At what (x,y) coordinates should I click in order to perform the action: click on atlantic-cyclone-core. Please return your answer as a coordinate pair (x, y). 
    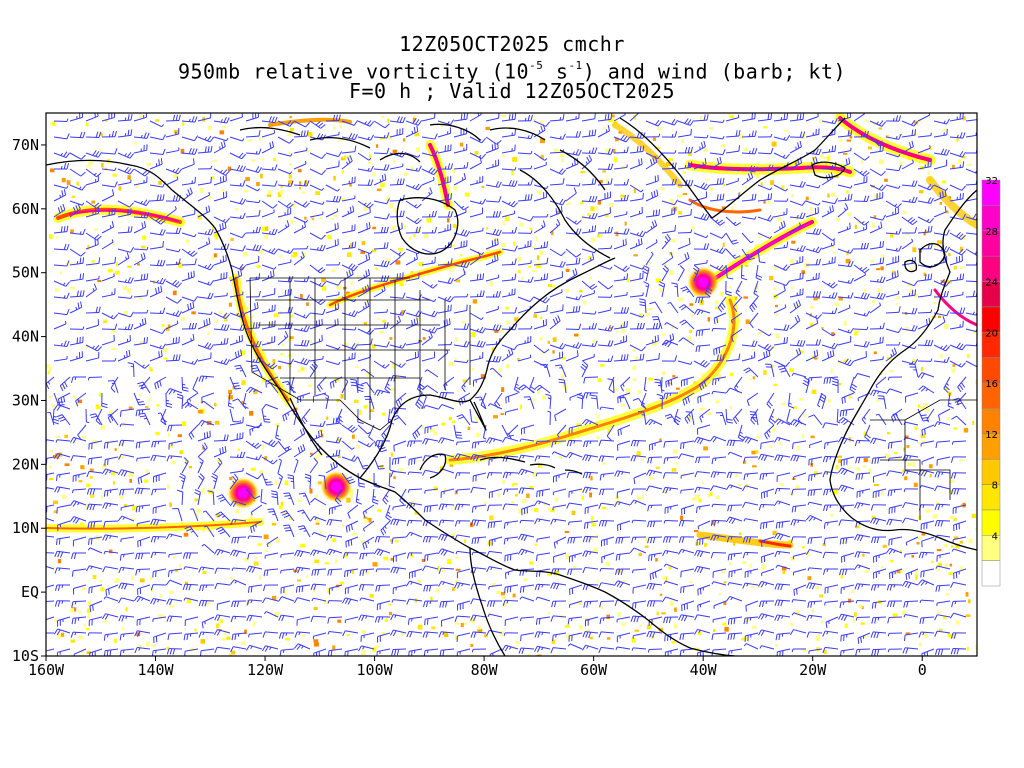
    Looking at the image, I should click on (703, 282).